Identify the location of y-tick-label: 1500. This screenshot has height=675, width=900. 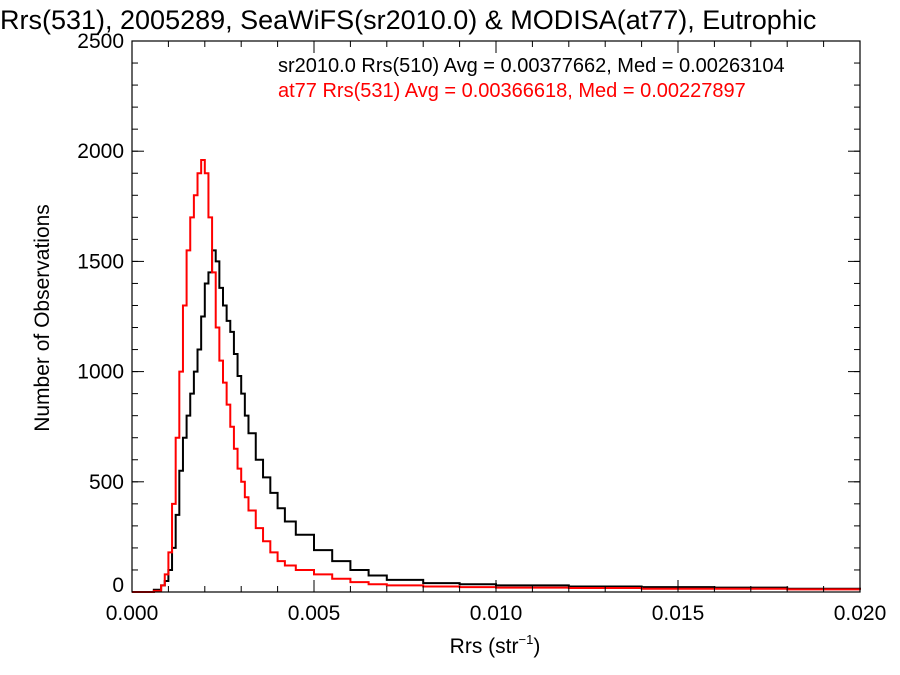
(100, 261).